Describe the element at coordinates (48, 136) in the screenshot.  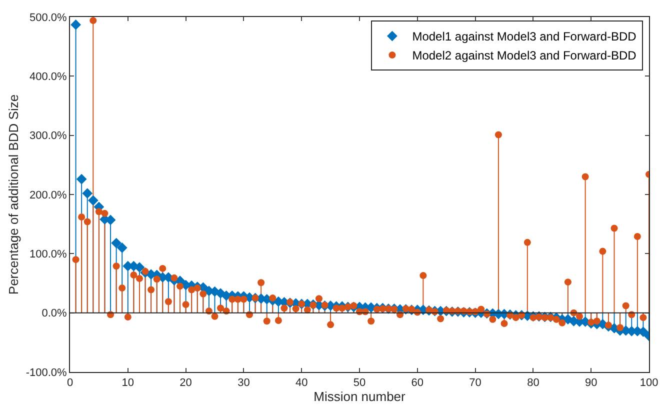
I see `y-tick-label: 300.0%` at that location.